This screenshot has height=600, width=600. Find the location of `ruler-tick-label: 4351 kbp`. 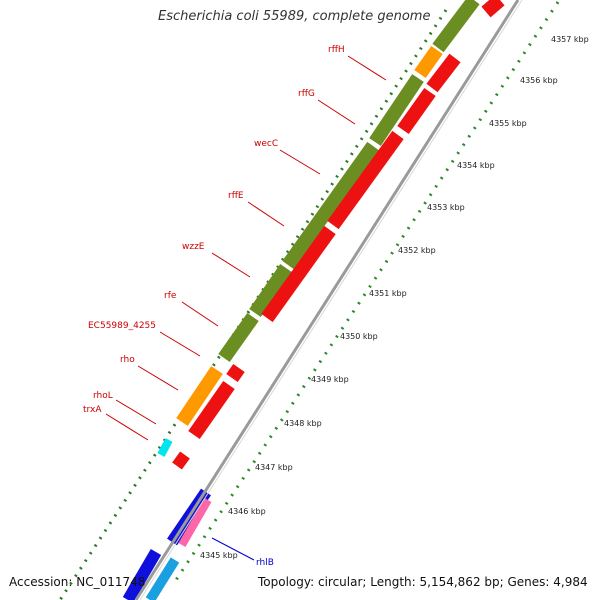

ruler-tick-label: 4351 kbp is located at coordinates (388, 293).